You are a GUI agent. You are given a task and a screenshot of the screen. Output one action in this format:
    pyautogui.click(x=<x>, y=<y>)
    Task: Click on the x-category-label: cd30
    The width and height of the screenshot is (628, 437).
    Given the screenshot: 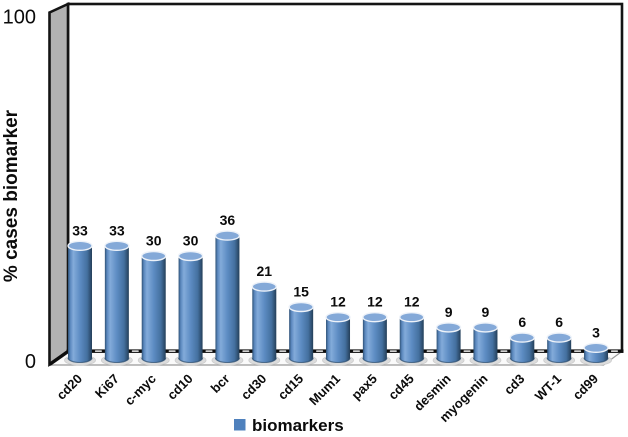 What is the action you would take?
    pyautogui.click(x=254, y=387)
    